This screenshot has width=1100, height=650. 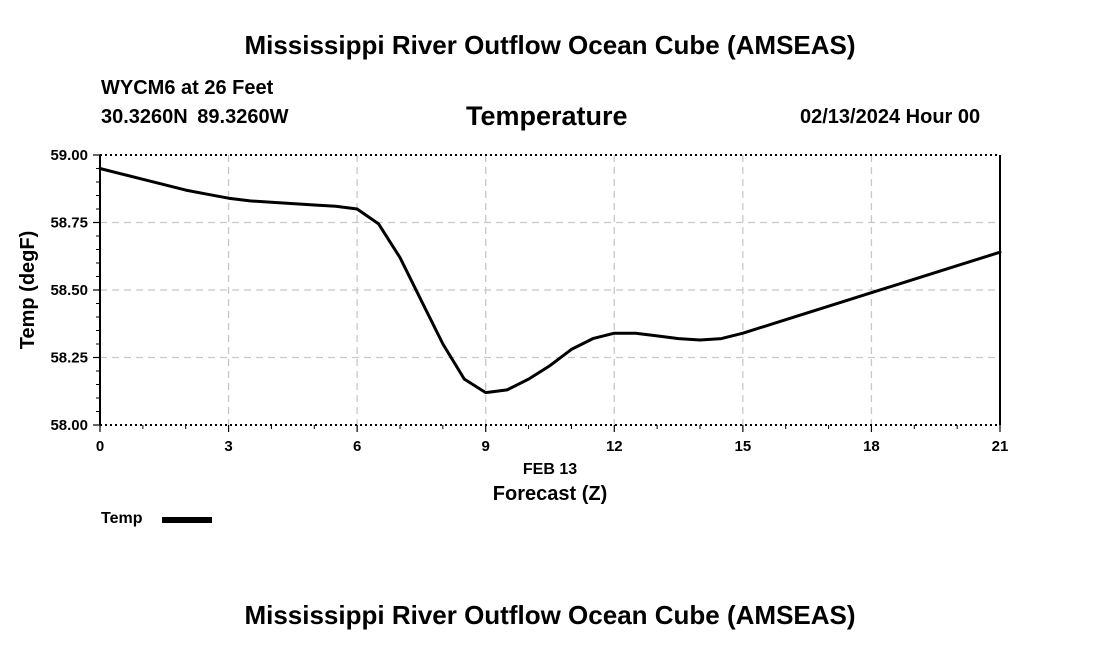 I want to click on x-tick-label: 21, so click(x=1000, y=446).